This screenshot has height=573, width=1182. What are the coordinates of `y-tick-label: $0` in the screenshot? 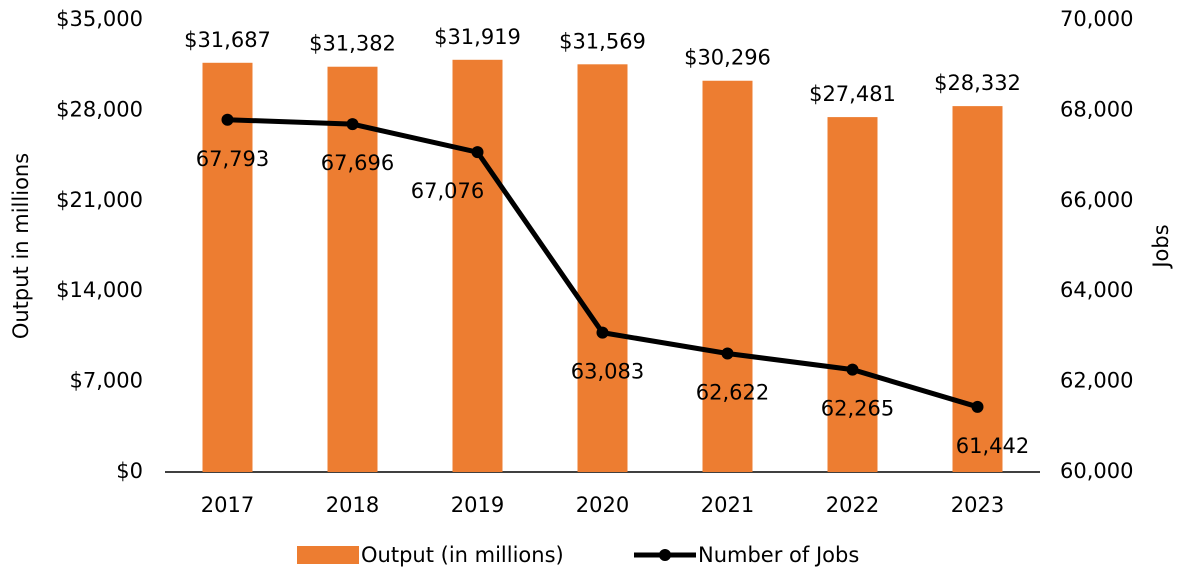 It's located at (129, 471).